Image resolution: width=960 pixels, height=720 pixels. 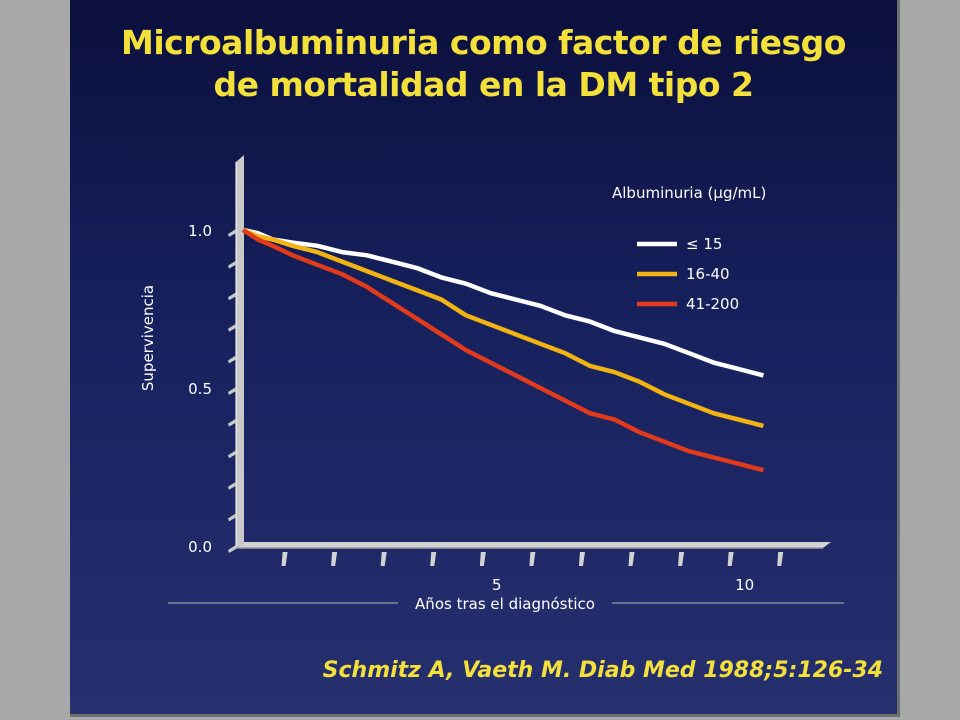 I want to click on slide-title-line1: Microalbuminuria como factor de riesgo, so click(x=483, y=42).